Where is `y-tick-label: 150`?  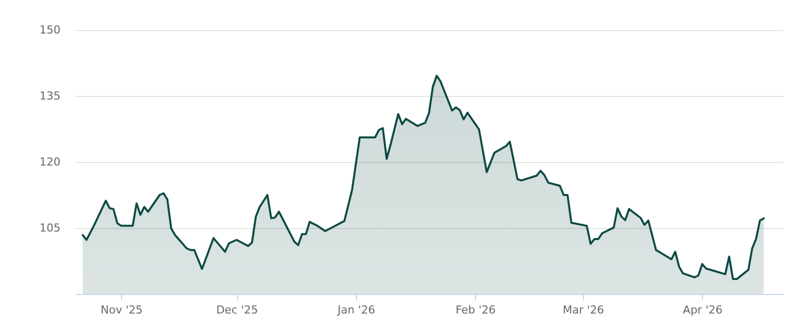
y-tick-label: 150 is located at coordinates (50, 30).